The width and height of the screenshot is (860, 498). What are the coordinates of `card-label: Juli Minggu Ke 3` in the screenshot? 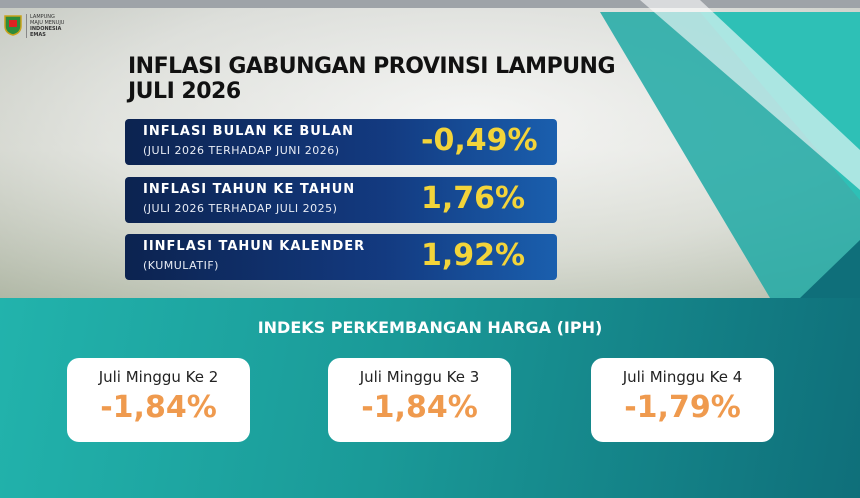 It's located at (419, 377).